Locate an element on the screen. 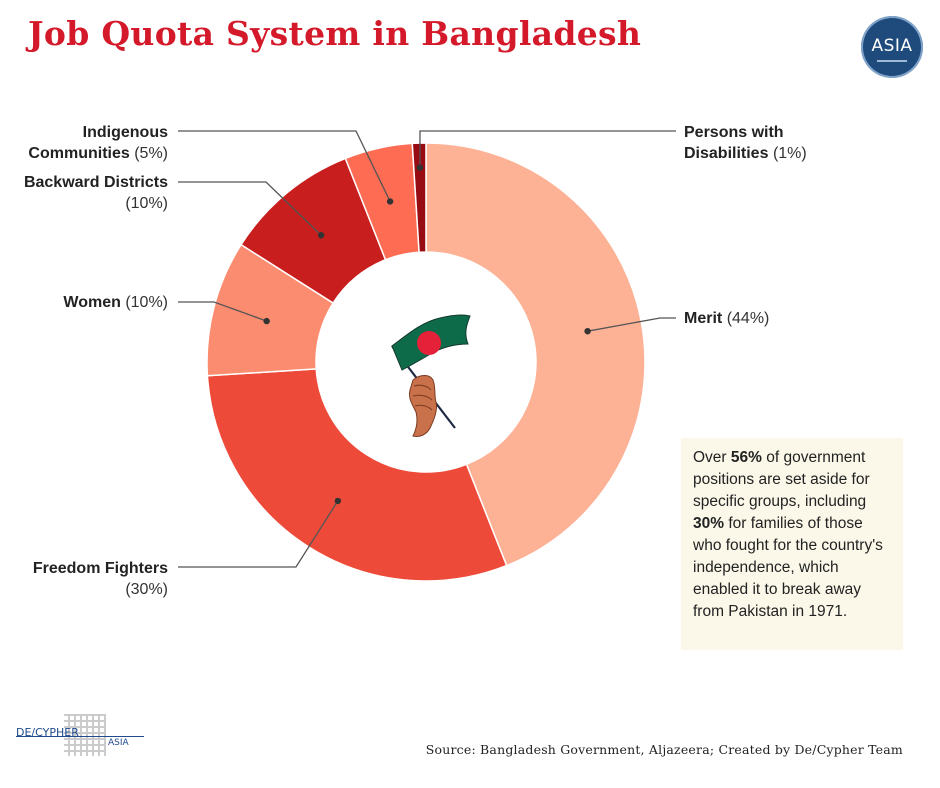 The width and height of the screenshot is (940, 788). label-indigenous-line2: Communities is located at coordinates (79, 153).